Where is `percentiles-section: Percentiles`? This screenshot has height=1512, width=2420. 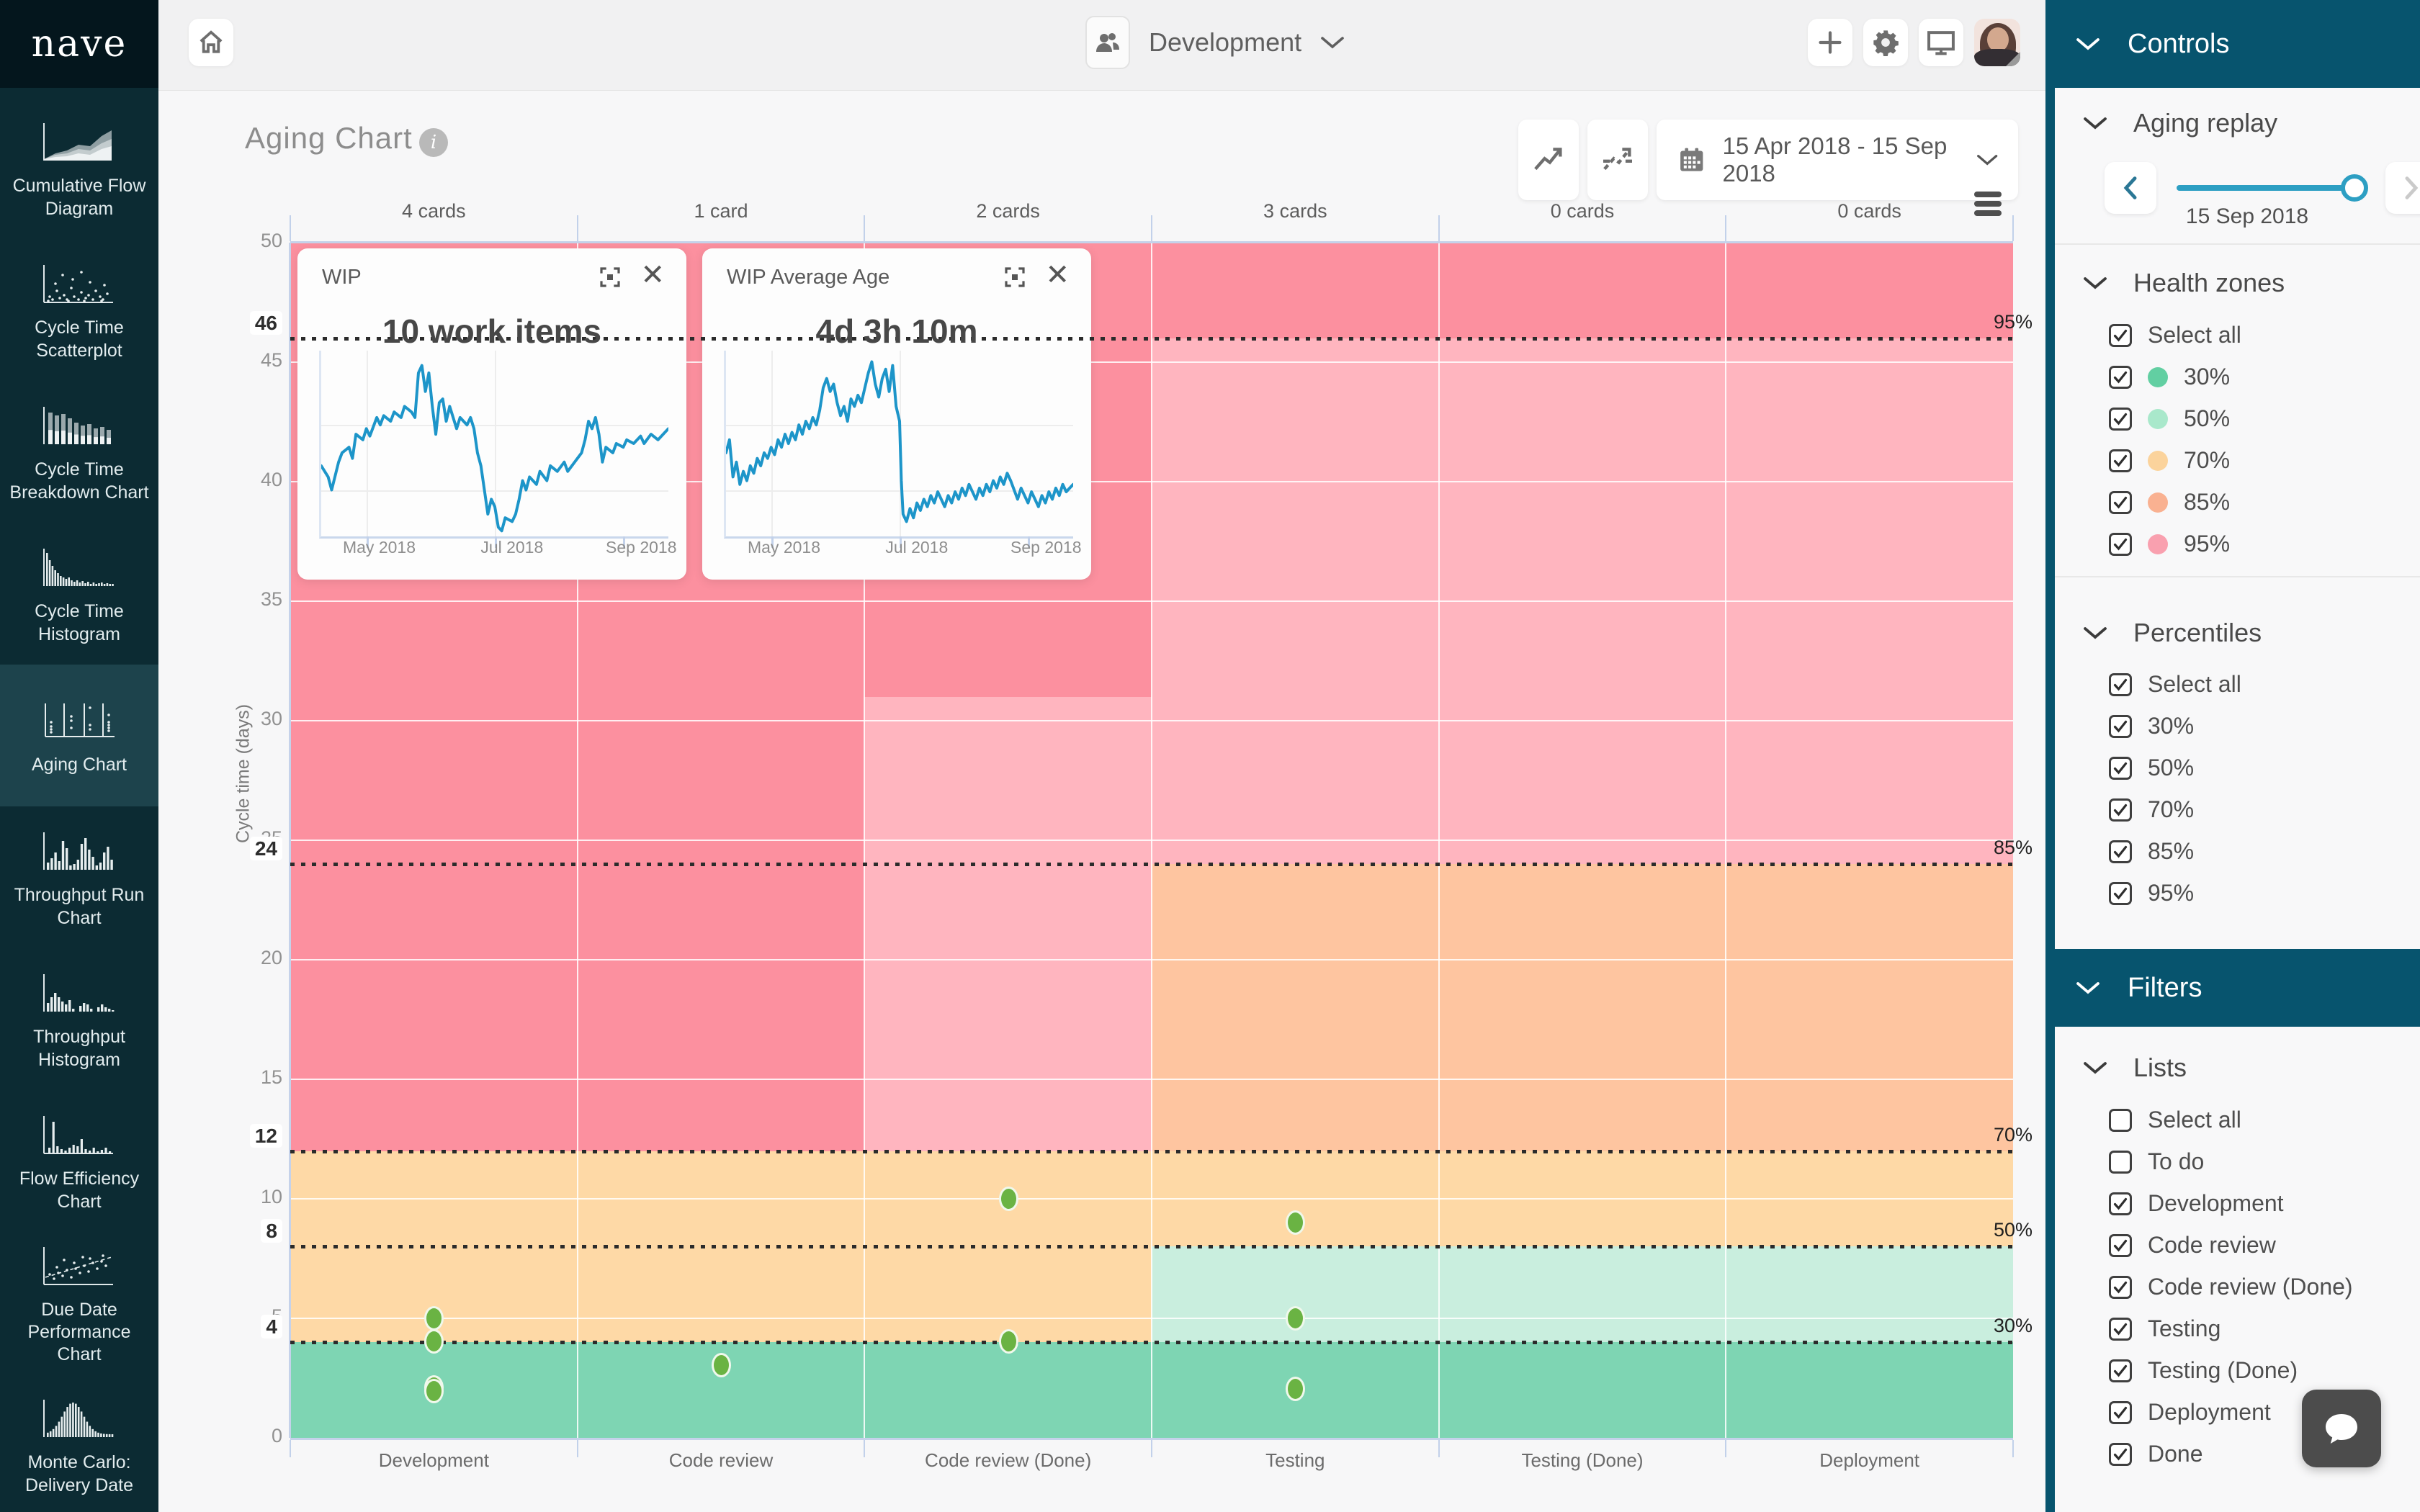 percentiles-section: Percentiles is located at coordinates (2172, 633).